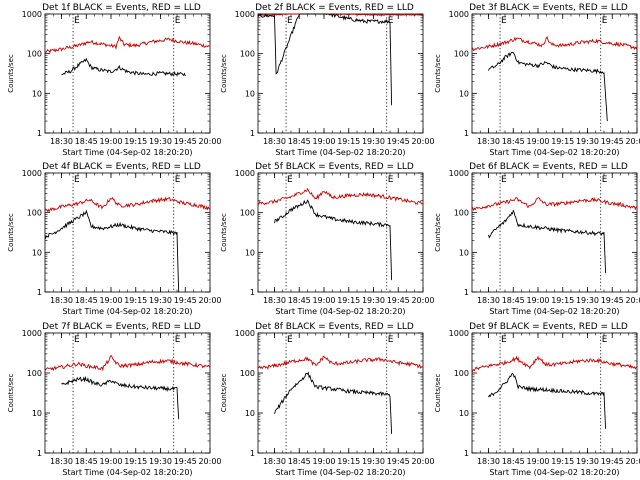 This screenshot has height=480, width=640. What do you see at coordinates (334, 167) in the screenshot?
I see `panel-title: Det 5f BLACK = Events, RED = LLD` at bounding box center [334, 167].